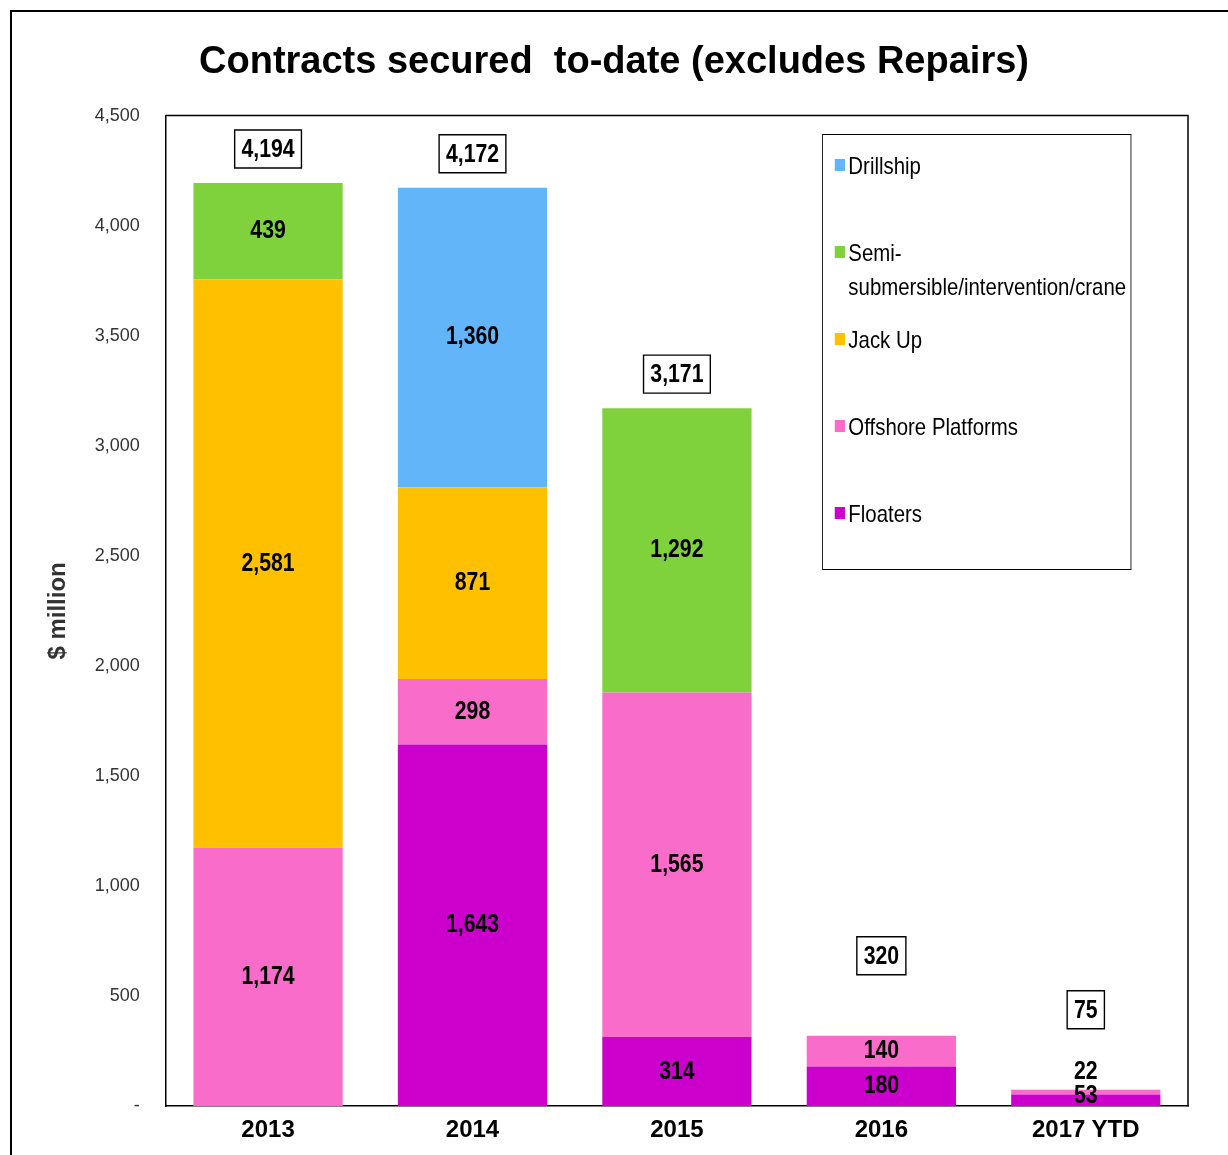  I want to click on data-label: 314, so click(677, 1069).